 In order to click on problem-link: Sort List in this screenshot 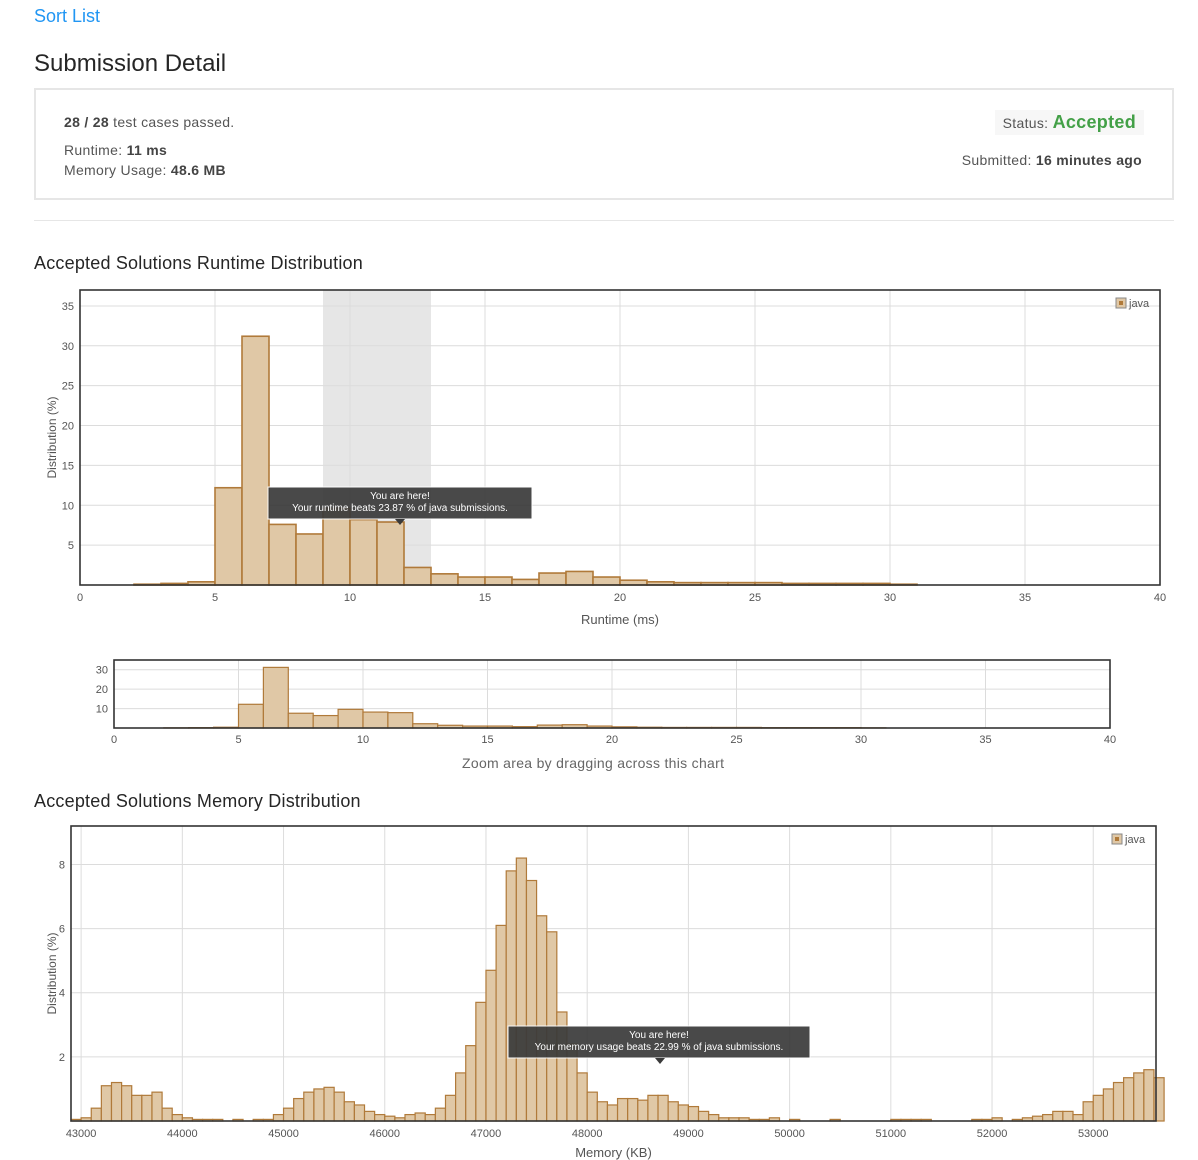, I will do `click(67, 16)`.